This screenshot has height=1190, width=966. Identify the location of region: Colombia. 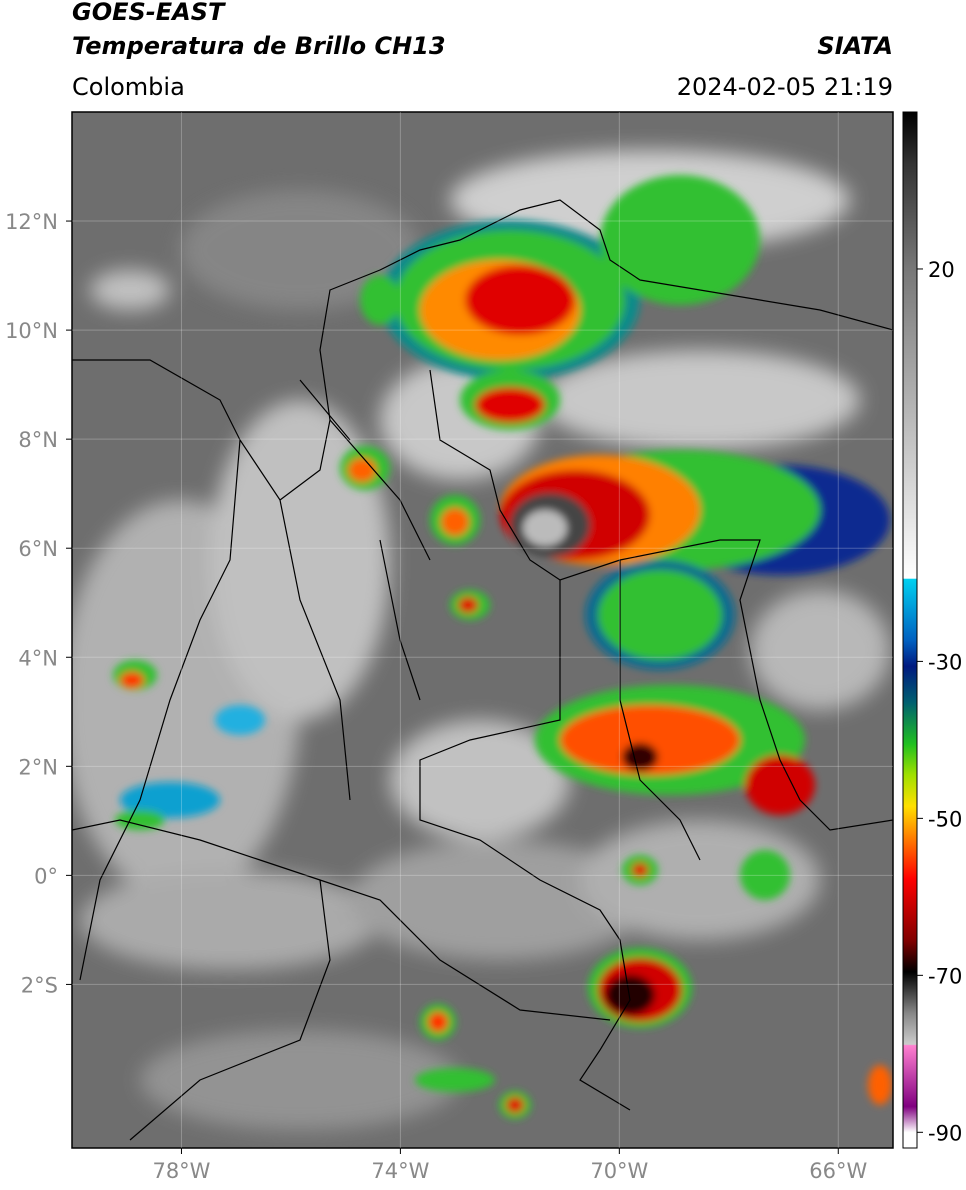
(128, 87).